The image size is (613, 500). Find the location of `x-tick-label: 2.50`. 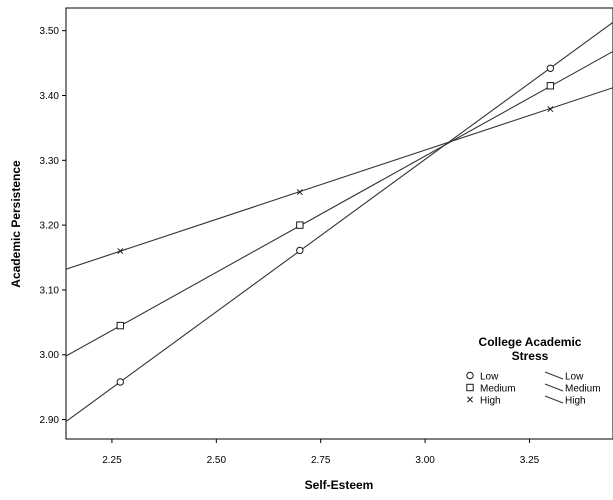

x-tick-label: 2.50 is located at coordinates (217, 460).